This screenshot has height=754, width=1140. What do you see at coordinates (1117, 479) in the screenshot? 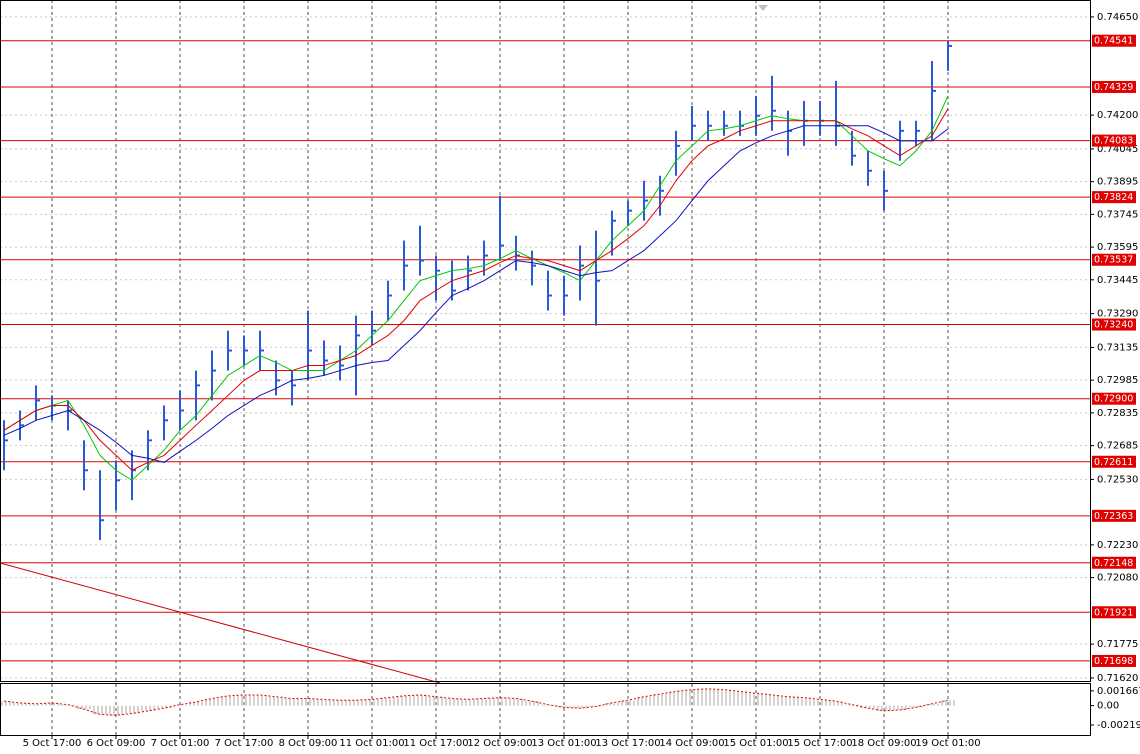
I see `y-tick-label: 0.72530` at bounding box center [1117, 479].